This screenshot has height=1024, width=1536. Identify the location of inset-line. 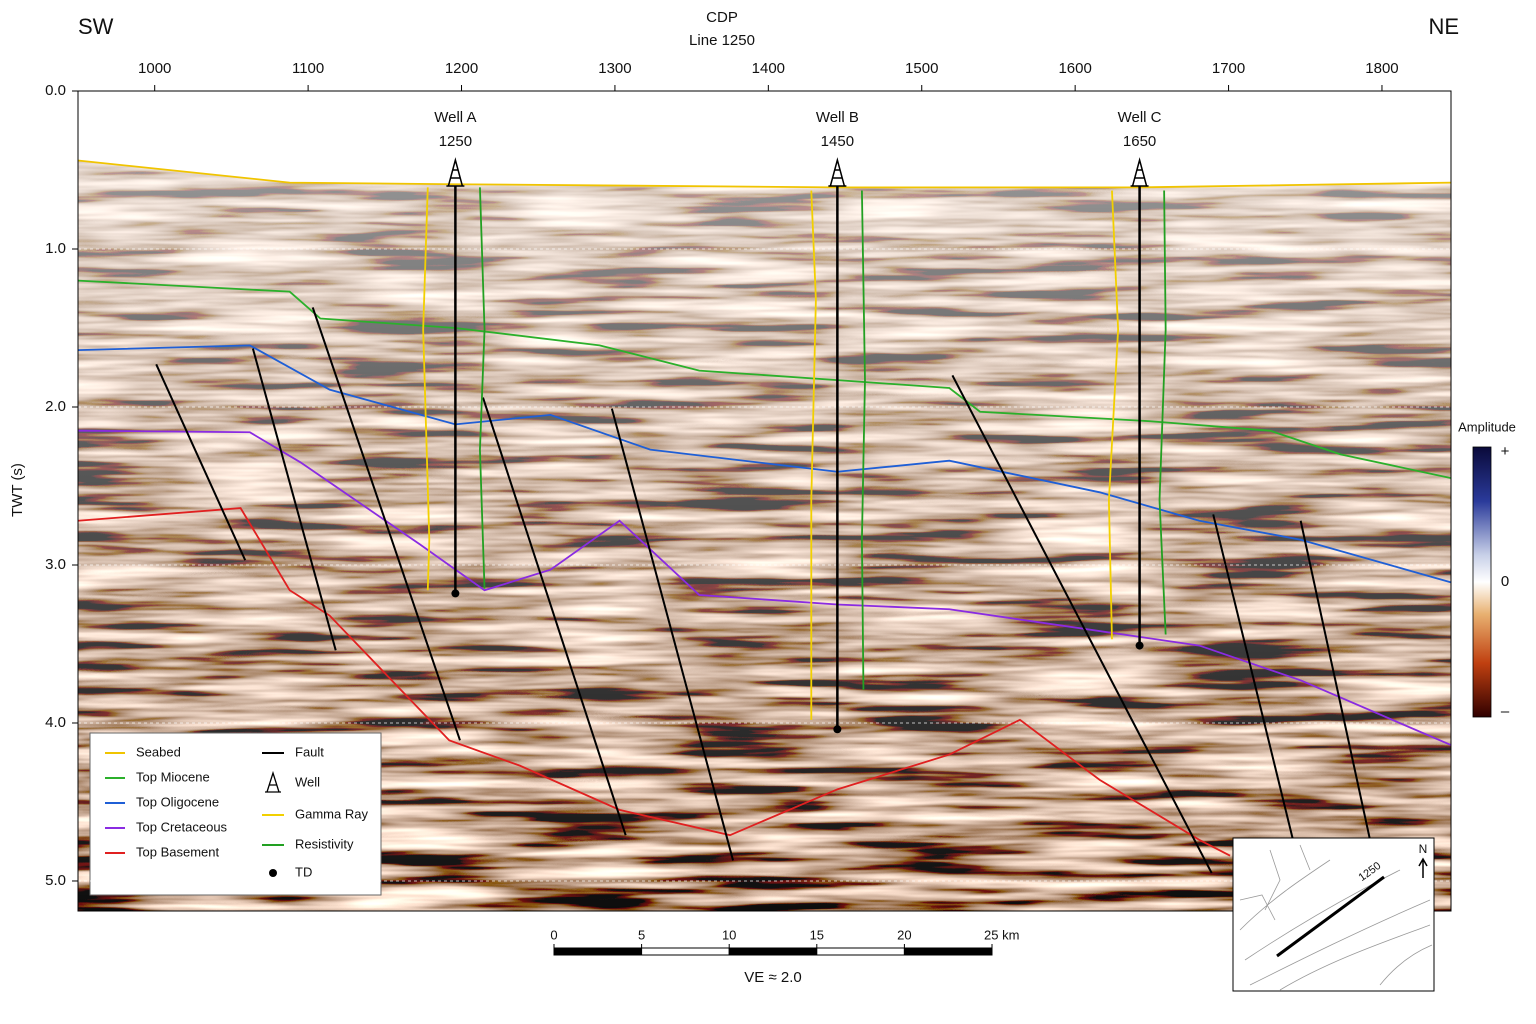
(1330, 916).